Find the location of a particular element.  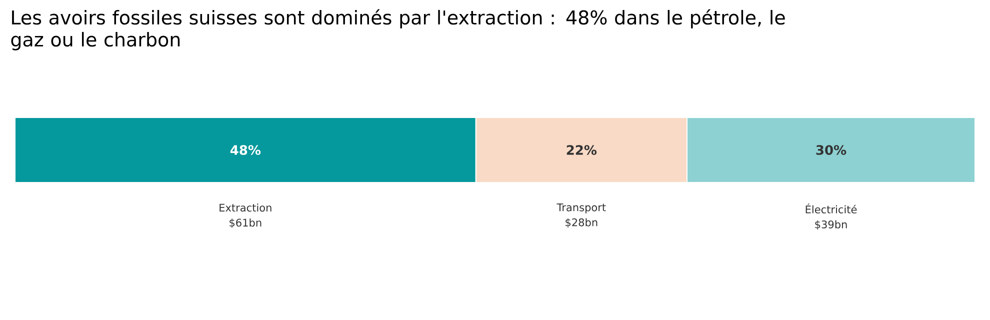

chart-title: Les avoirs fossiles suisses sont dominés par l'extraction : 48% dans le pétrole, le gaz ou le charbon is located at coordinates (398, 29).